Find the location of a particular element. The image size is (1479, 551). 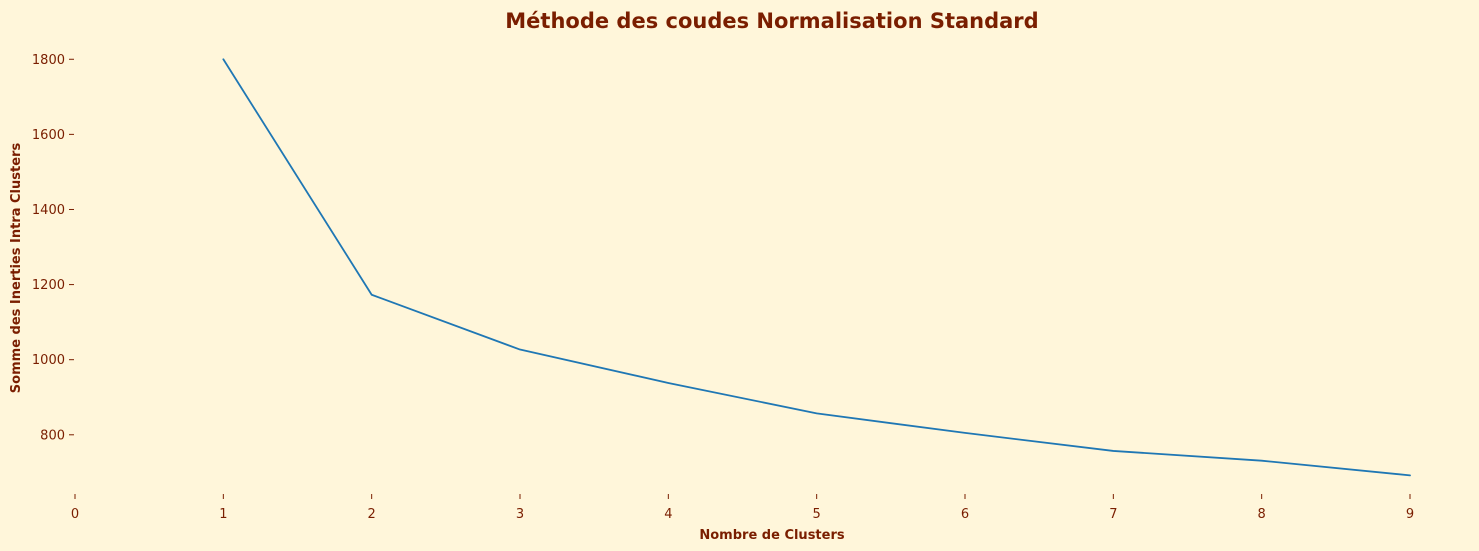

x-tick-label: 8 is located at coordinates (1262, 514).